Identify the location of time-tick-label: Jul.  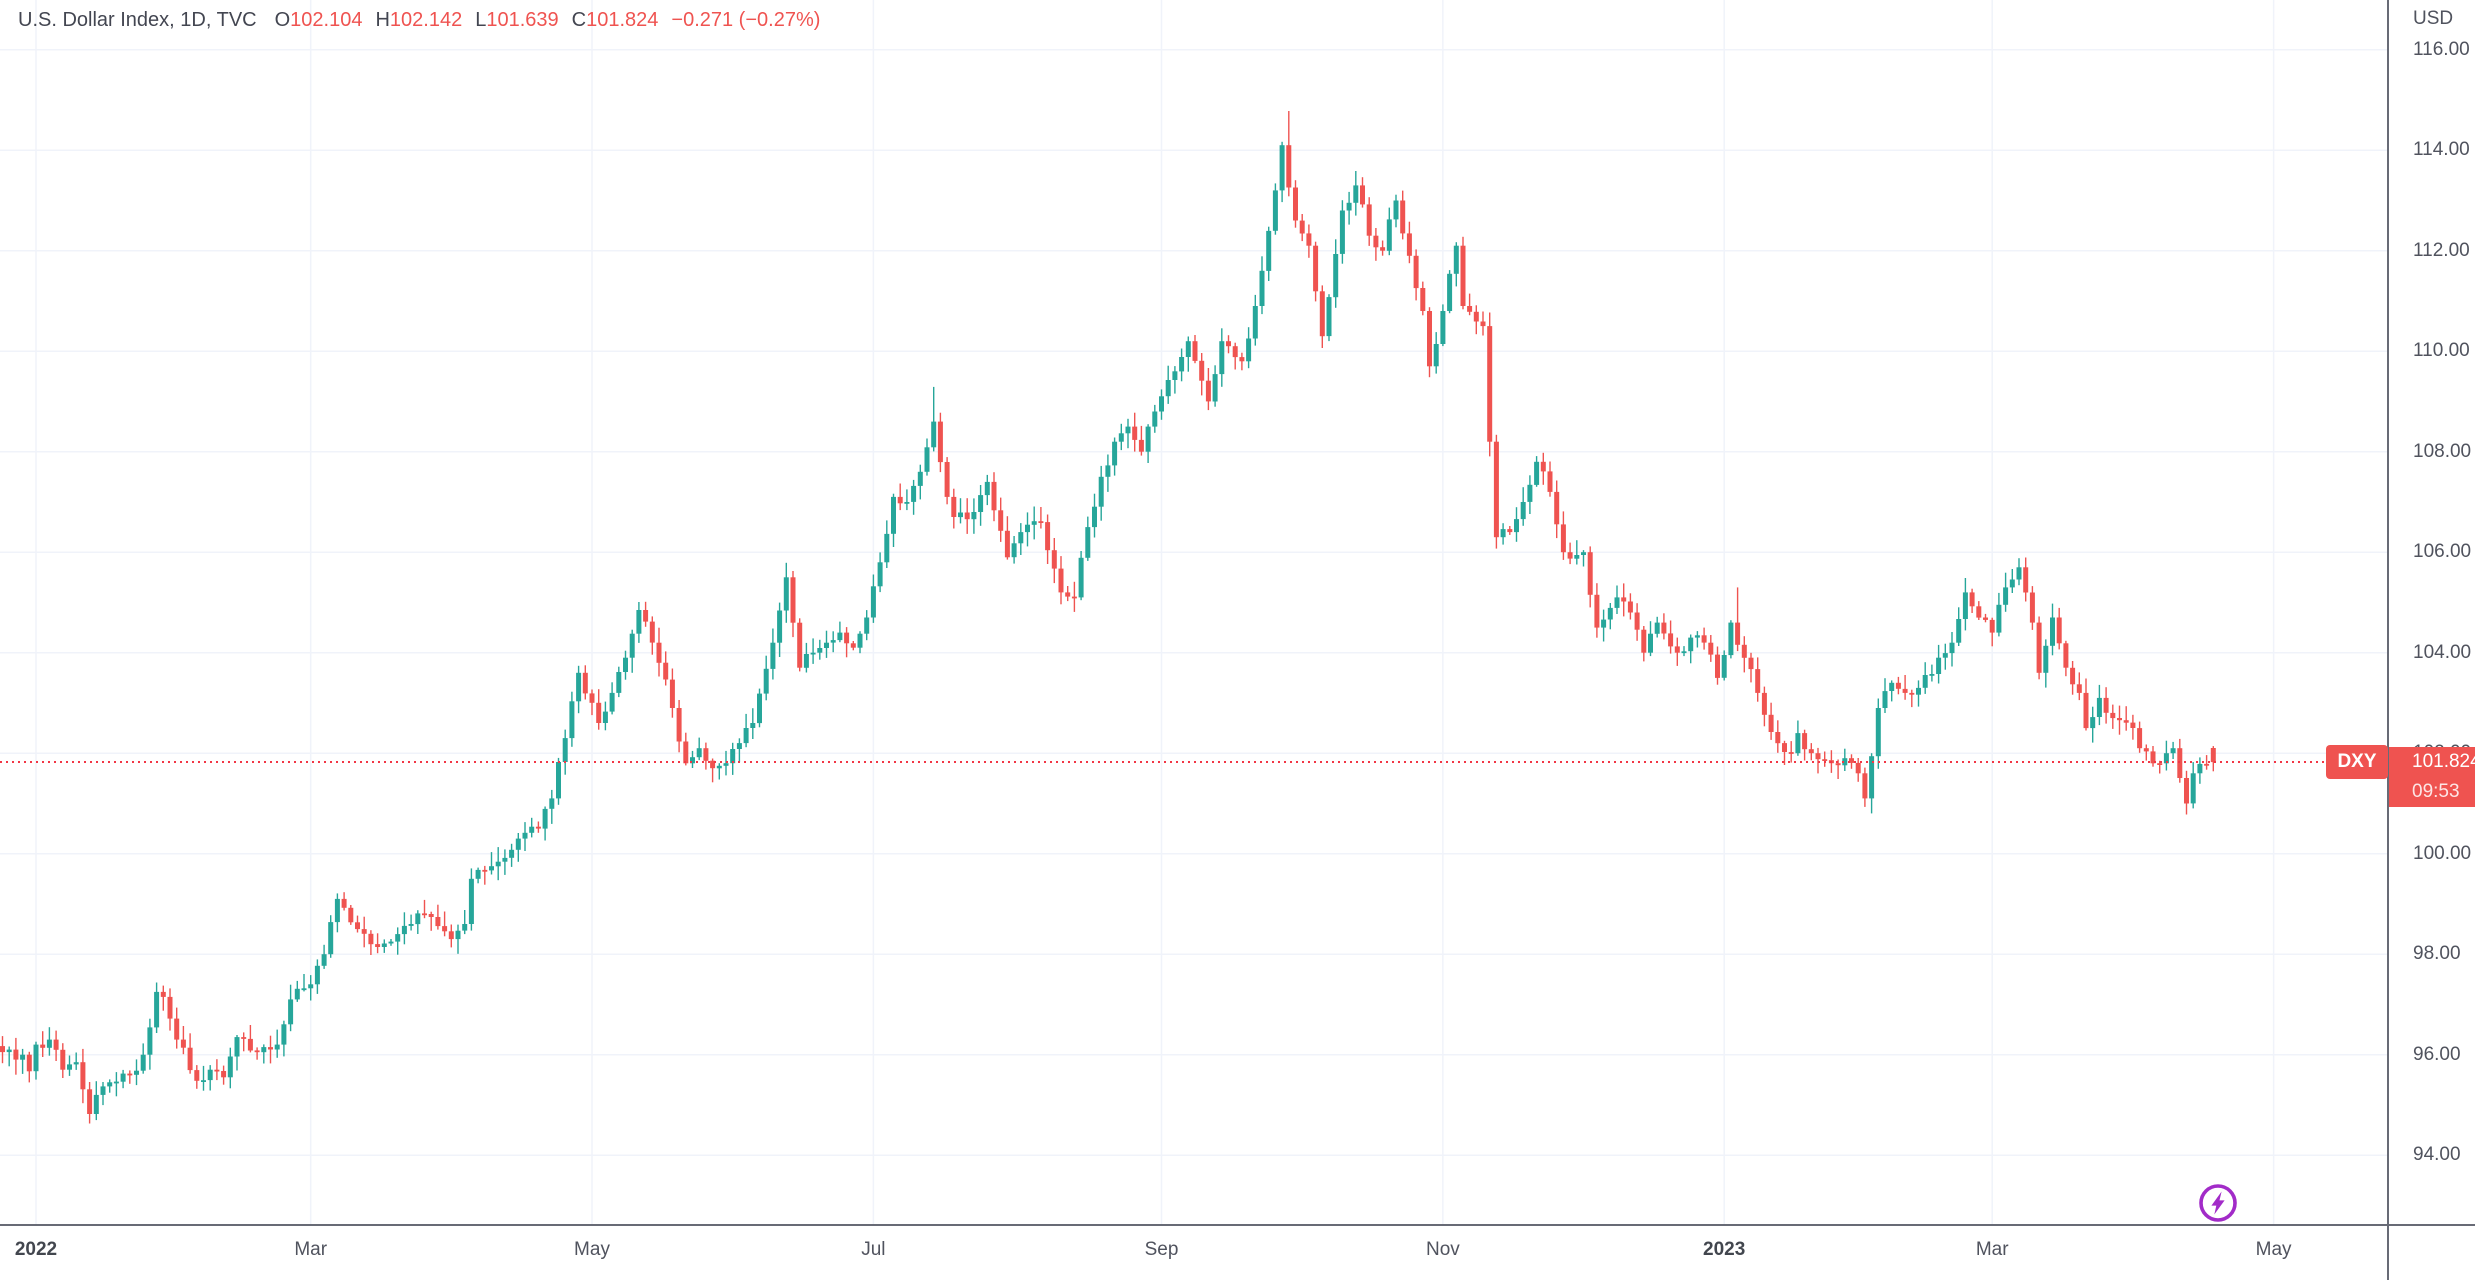
(873, 1249).